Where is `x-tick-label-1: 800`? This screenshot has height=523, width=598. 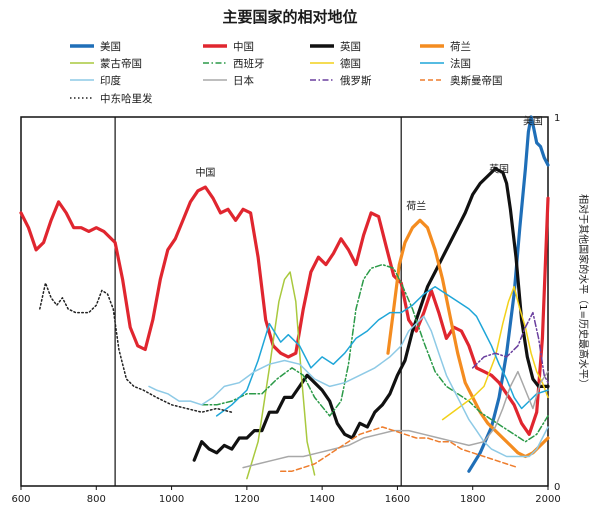
x-tick-label-1: 800 is located at coordinates (96, 499).